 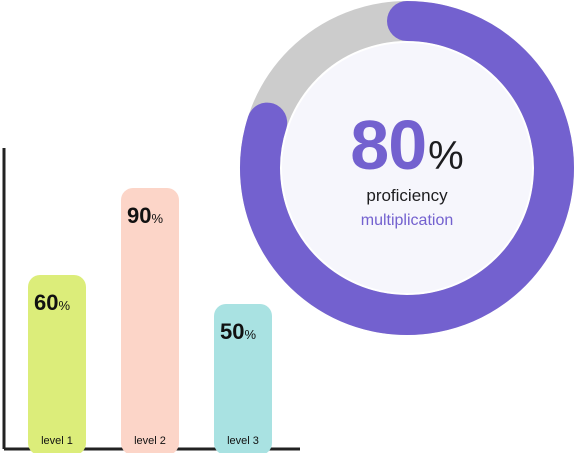 What do you see at coordinates (446, 156) in the screenshot?
I see `gauge-percent-sign: %` at bounding box center [446, 156].